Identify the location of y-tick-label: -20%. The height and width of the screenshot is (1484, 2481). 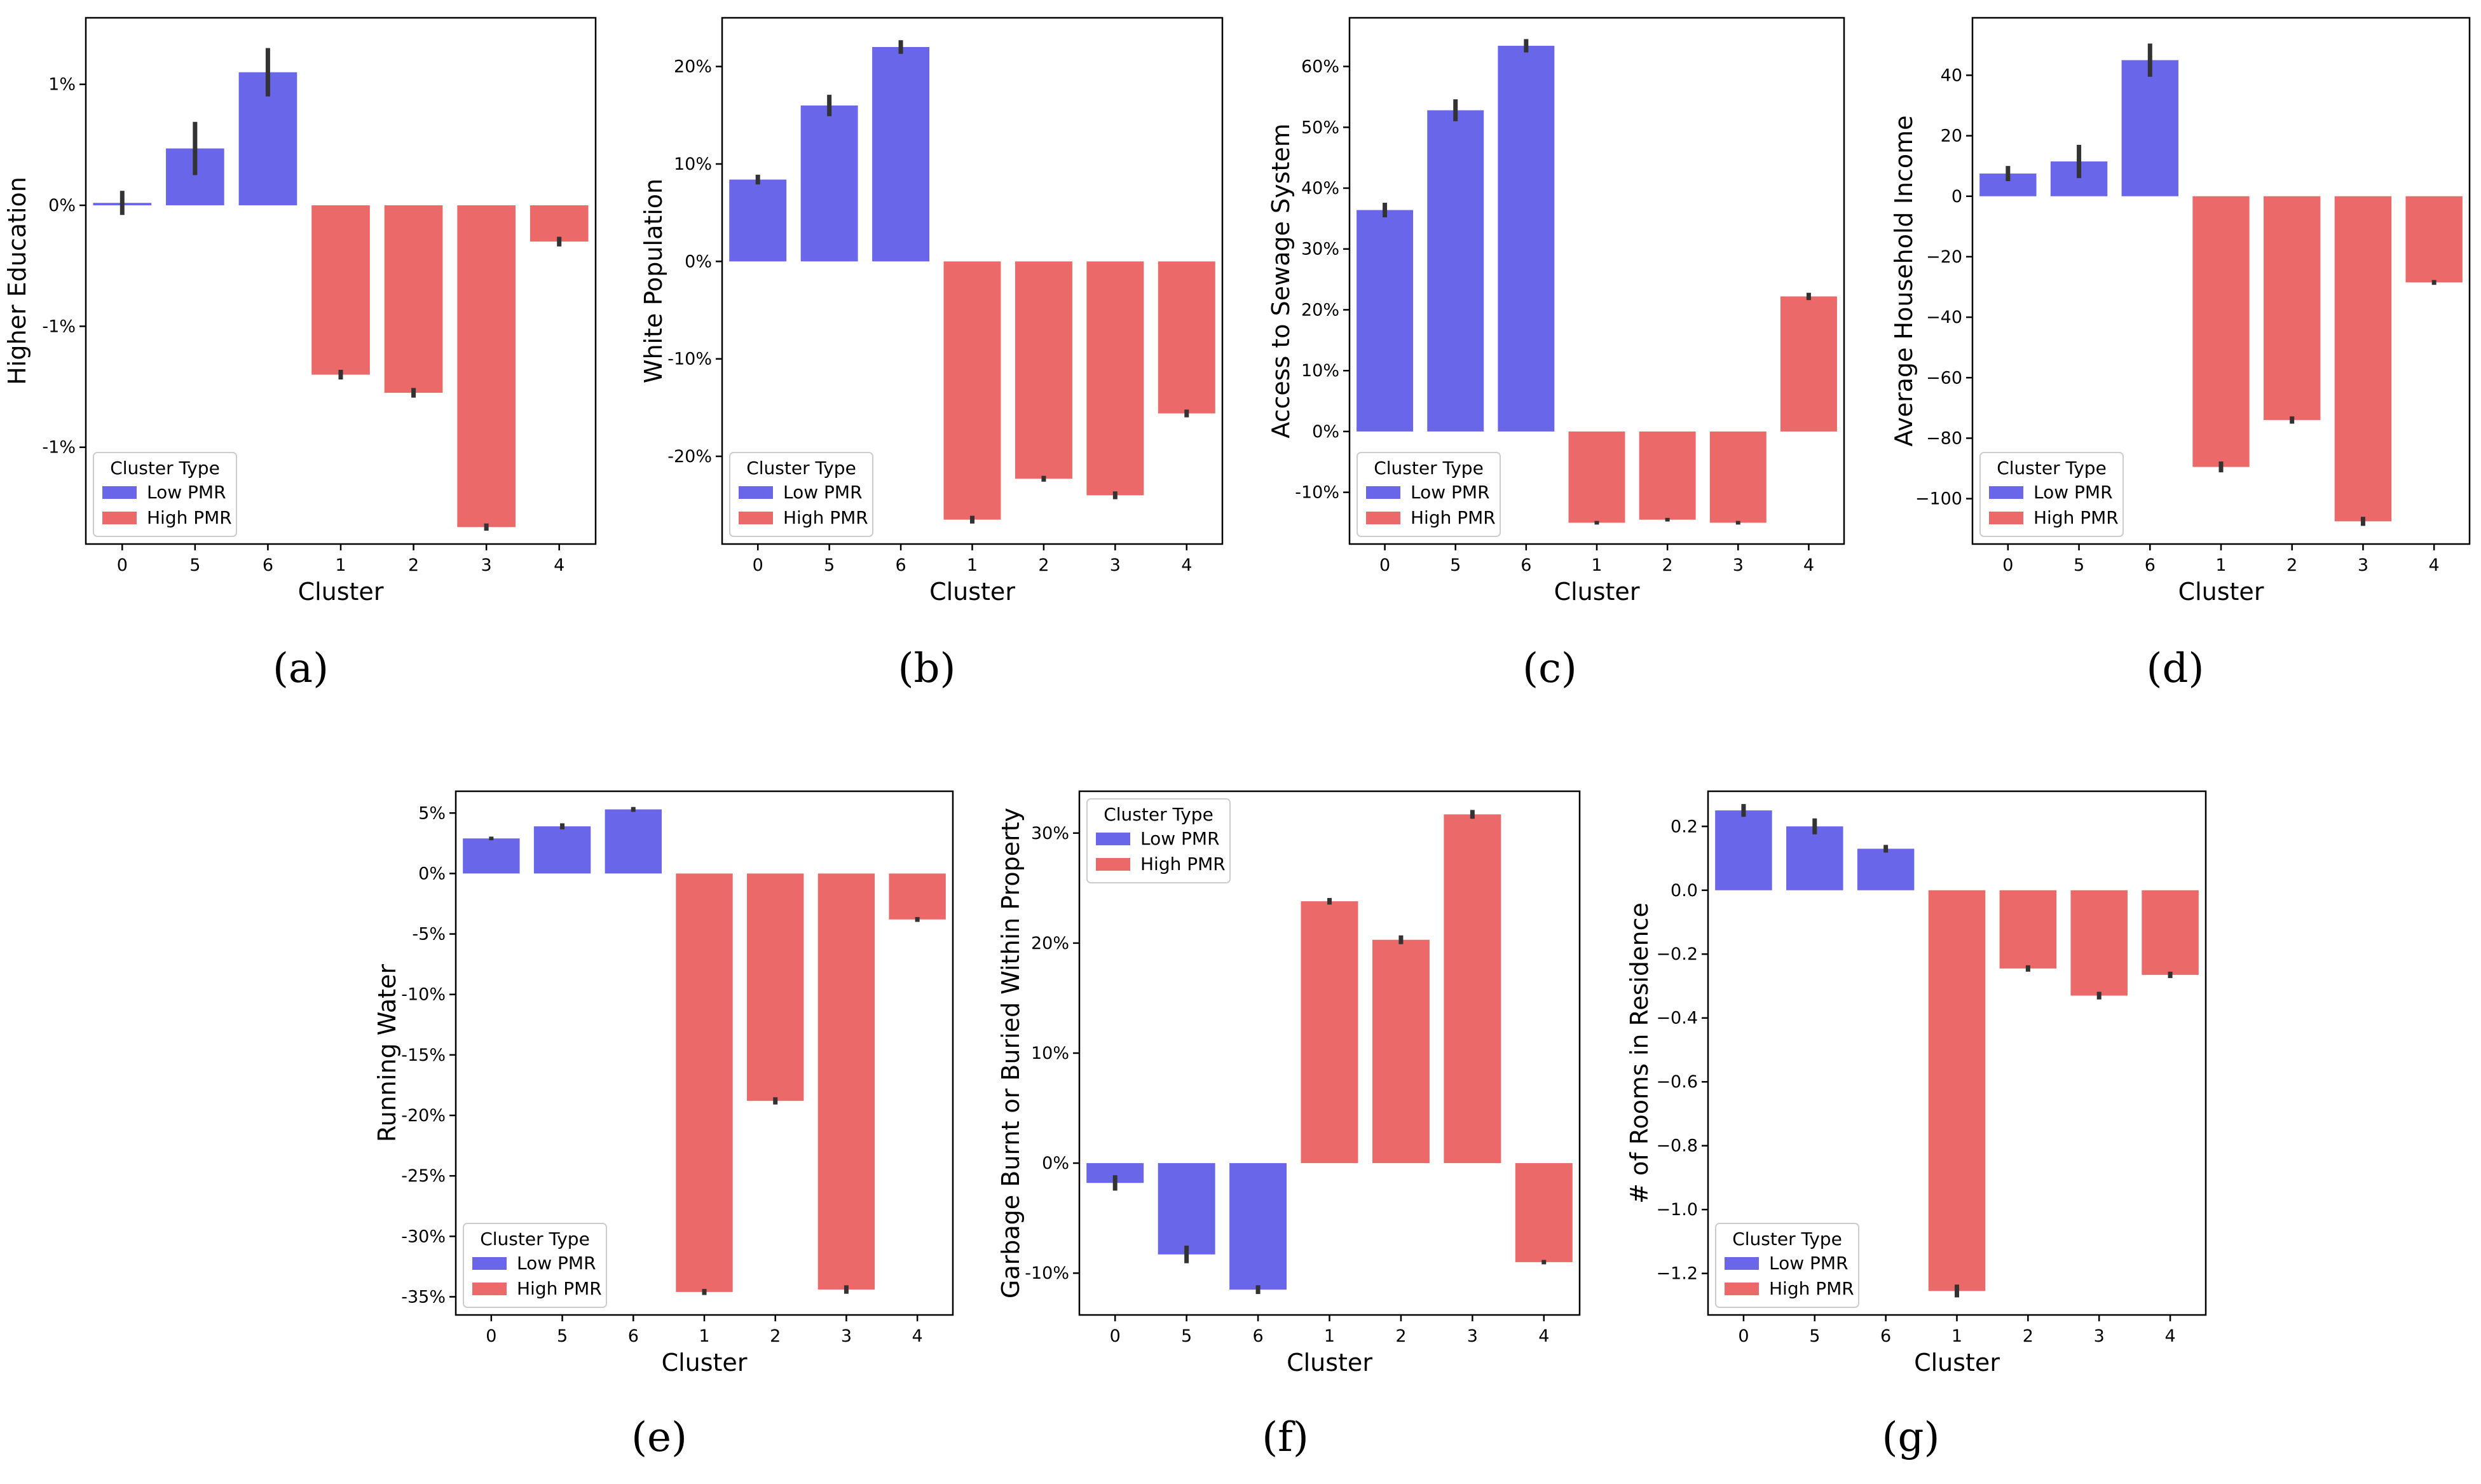
(423, 1116).